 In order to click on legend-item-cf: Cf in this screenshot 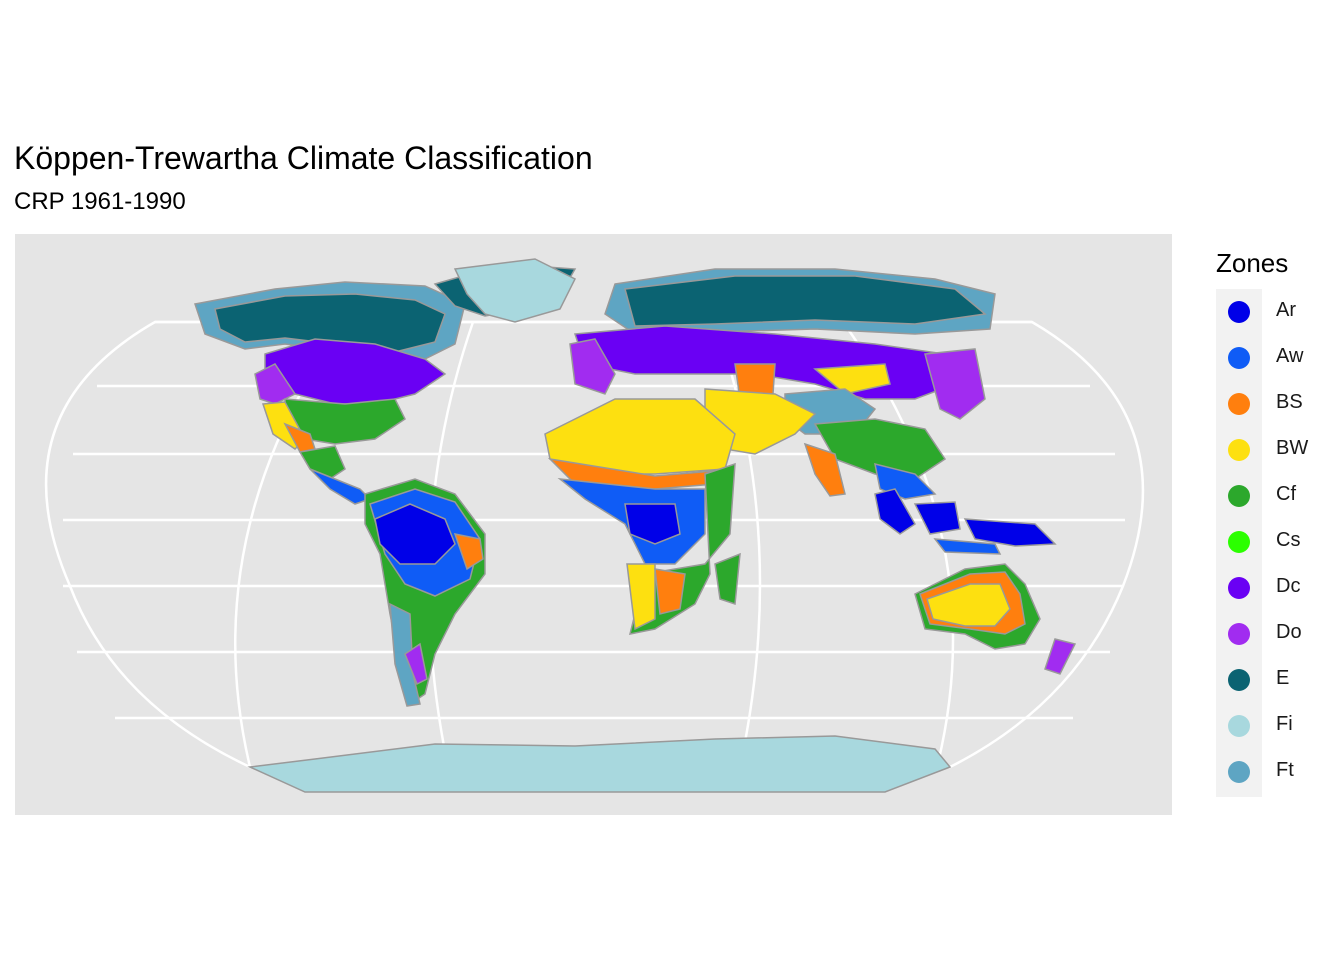, I will do `click(1276, 496)`.